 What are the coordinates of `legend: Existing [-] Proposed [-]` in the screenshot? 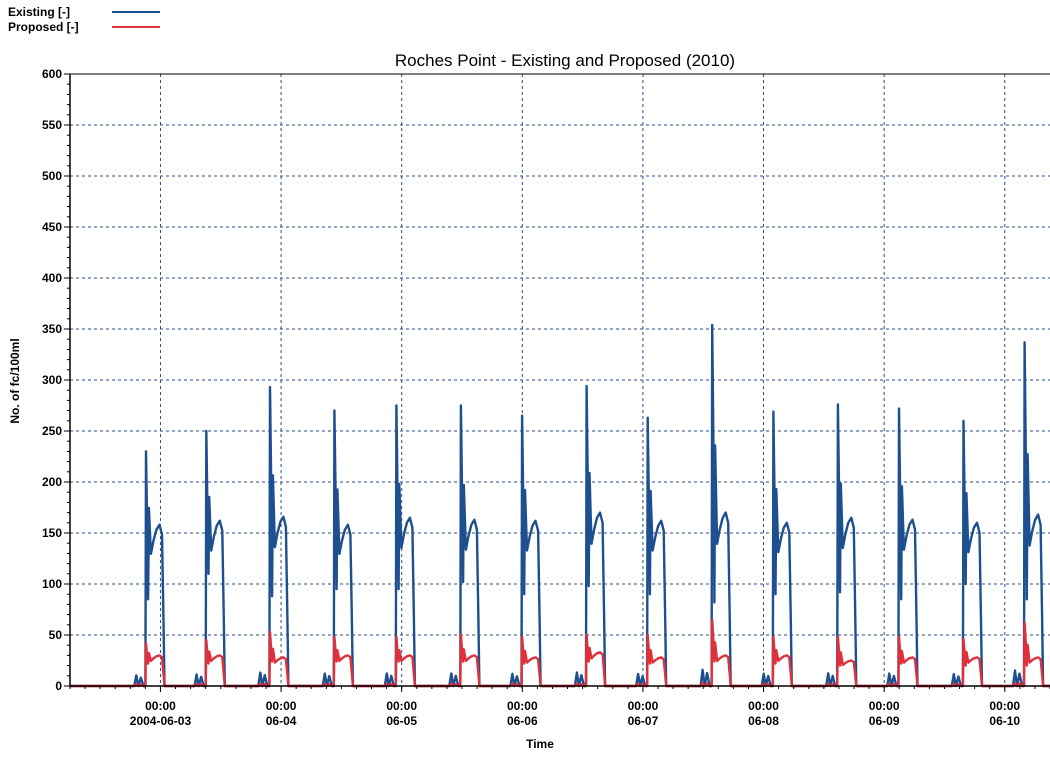 It's located at (84, 19).